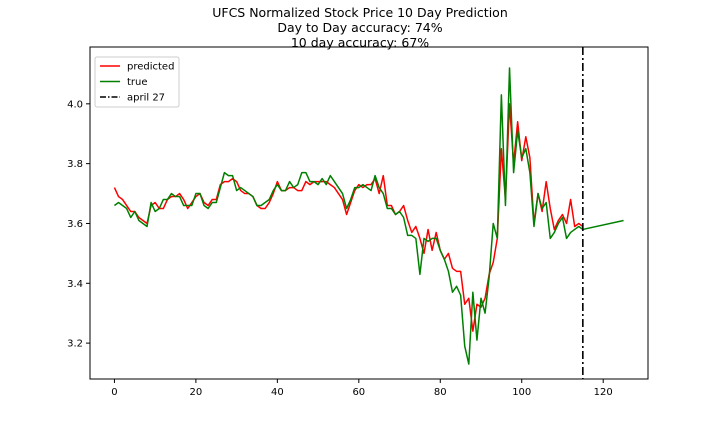  I want to click on y-tick-label: 4.0, so click(75, 104).